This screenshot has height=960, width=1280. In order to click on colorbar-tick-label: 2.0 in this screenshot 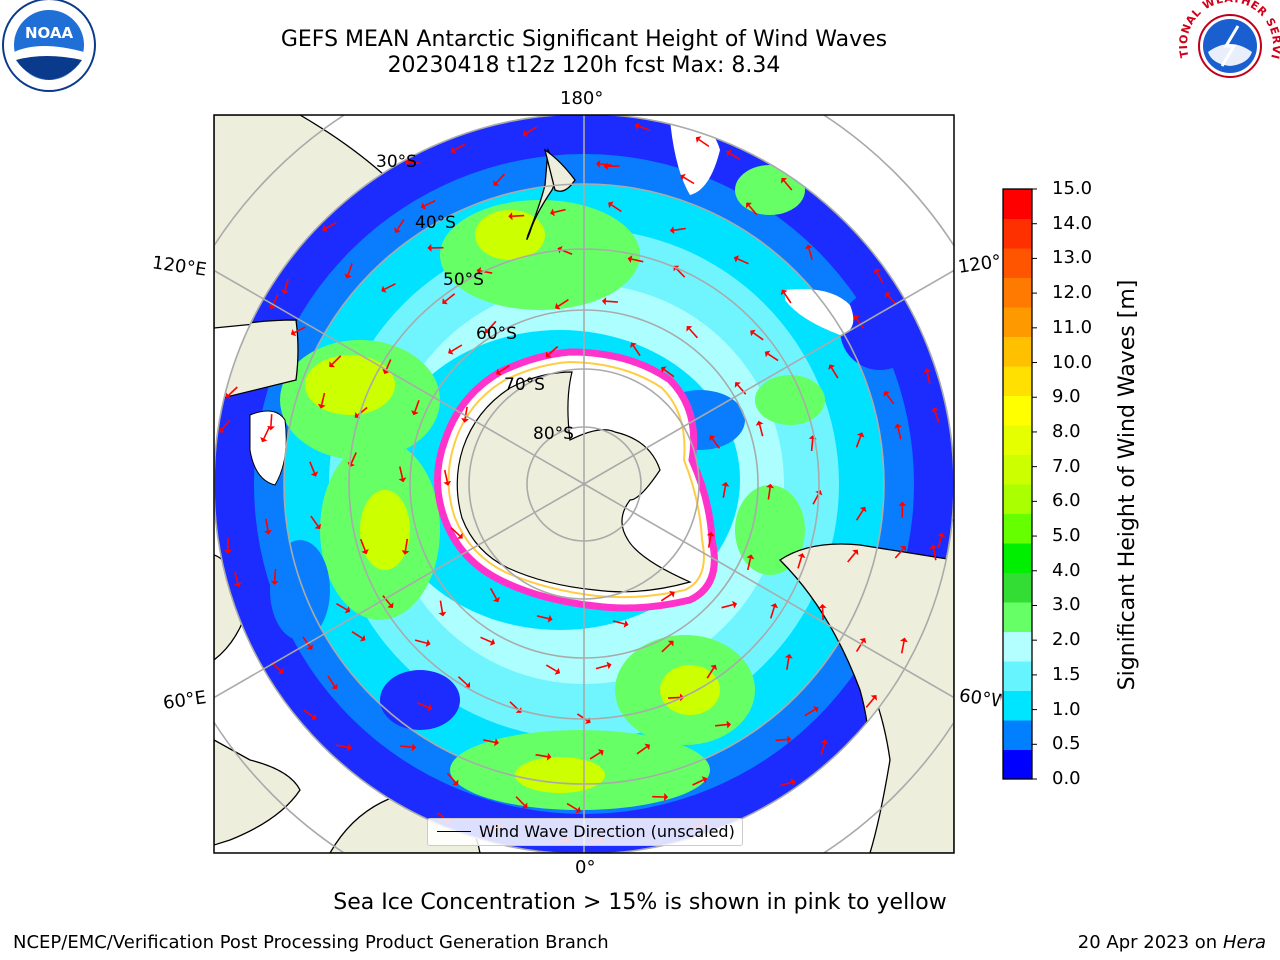, I will do `click(1066, 640)`.